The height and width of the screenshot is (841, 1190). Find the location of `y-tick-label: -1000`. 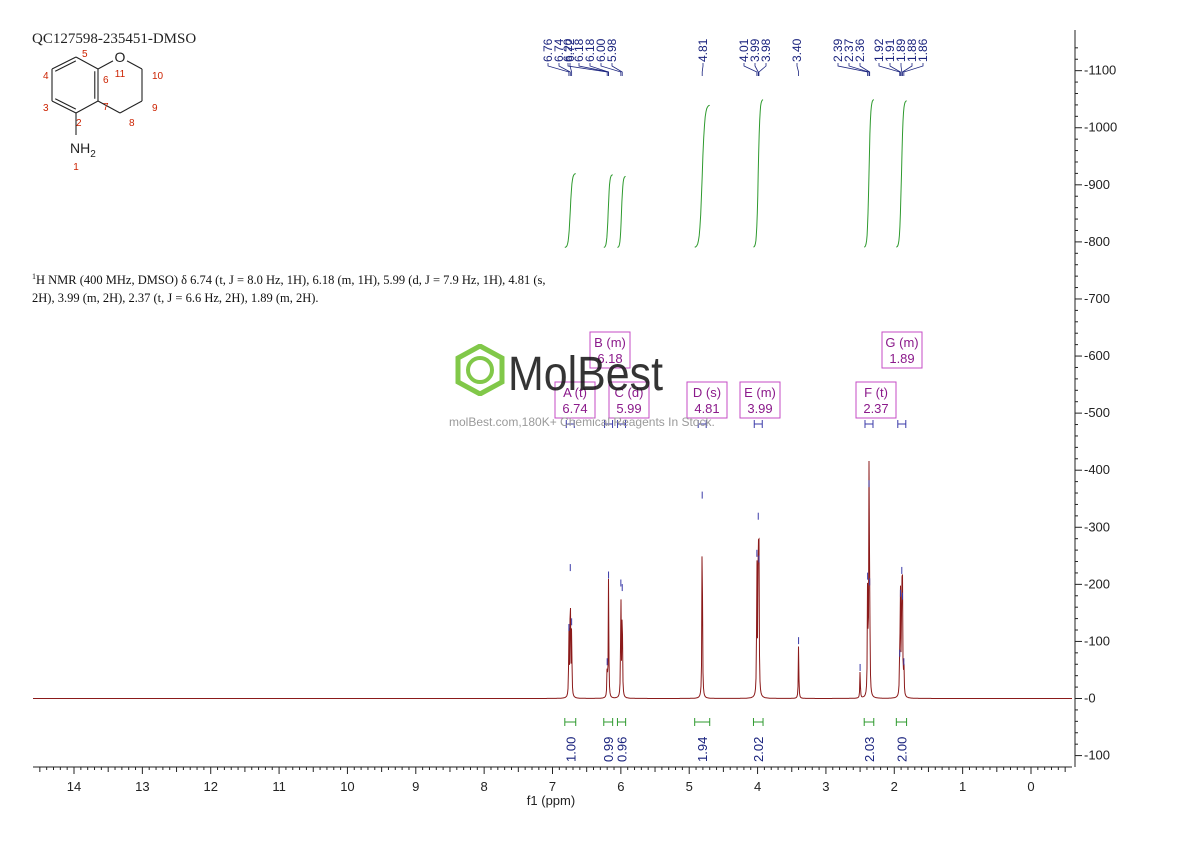

y-tick-label: -1000 is located at coordinates (1100, 127).